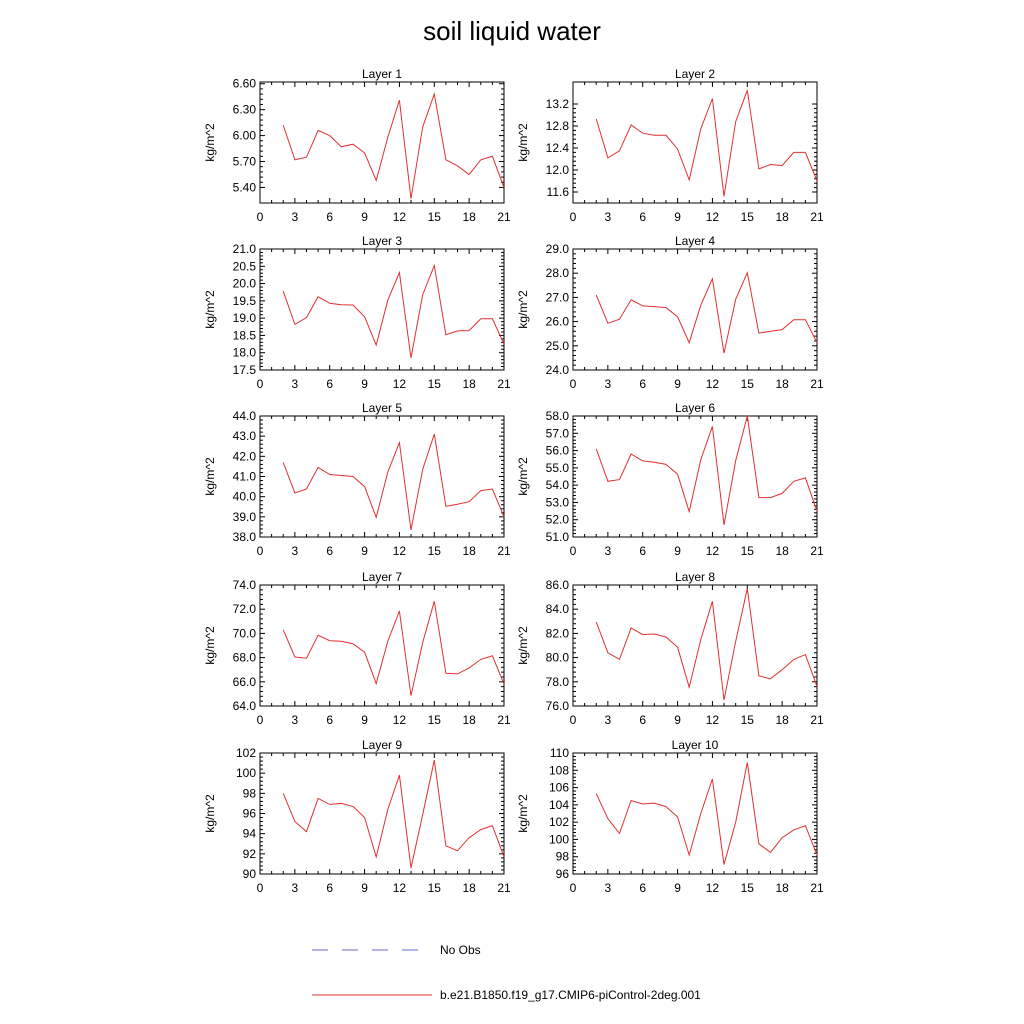  Describe the element at coordinates (558, 148) in the screenshot. I see `y-tick-label: 12.4` at that location.